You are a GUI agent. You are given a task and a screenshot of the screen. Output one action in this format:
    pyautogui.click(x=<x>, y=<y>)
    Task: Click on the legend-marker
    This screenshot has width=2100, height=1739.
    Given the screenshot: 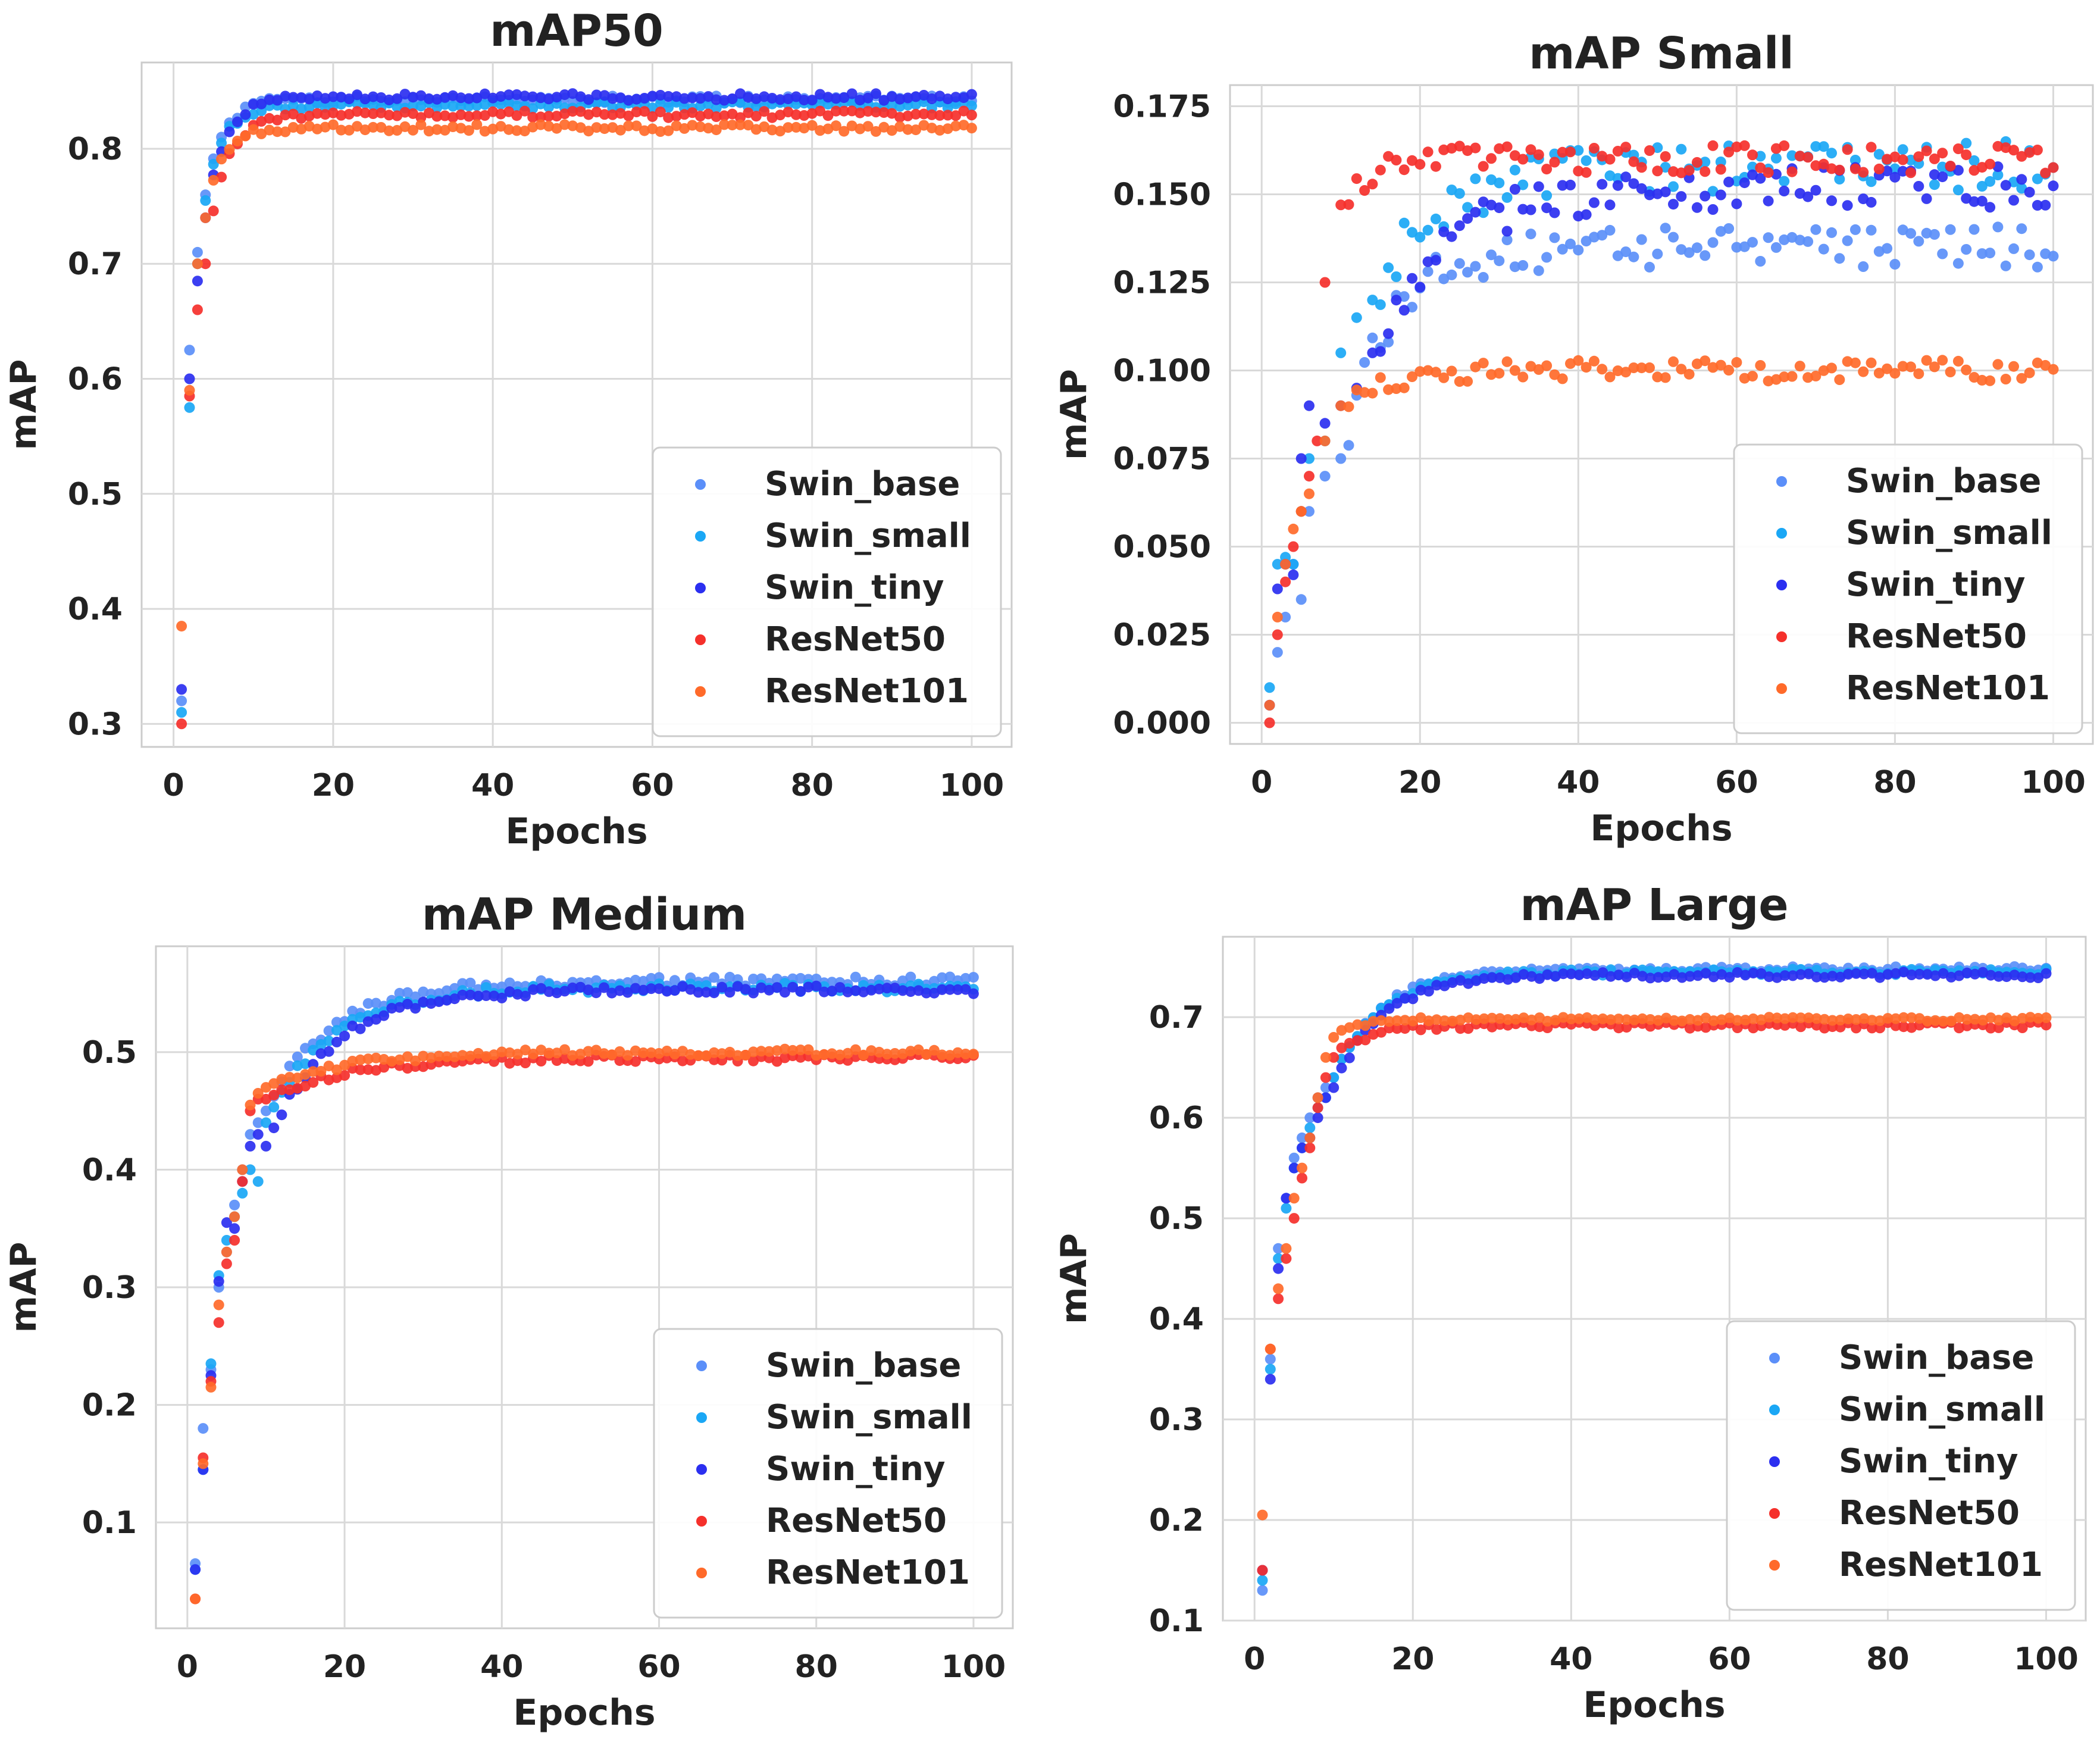 What is the action you would take?
    pyautogui.click(x=700, y=484)
    